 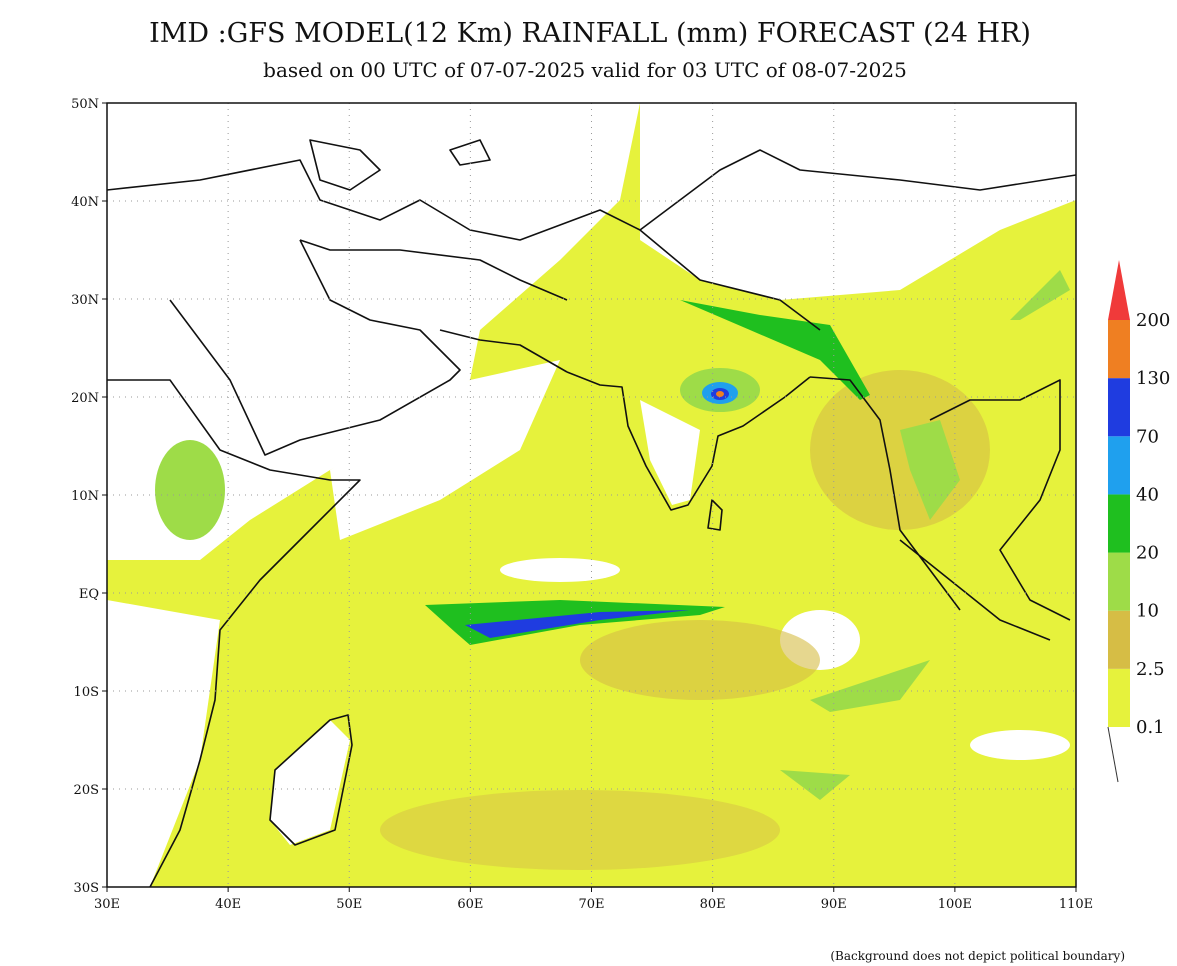 What do you see at coordinates (1147, 553) in the screenshot?
I see `colorbar-label: 20` at bounding box center [1147, 553].